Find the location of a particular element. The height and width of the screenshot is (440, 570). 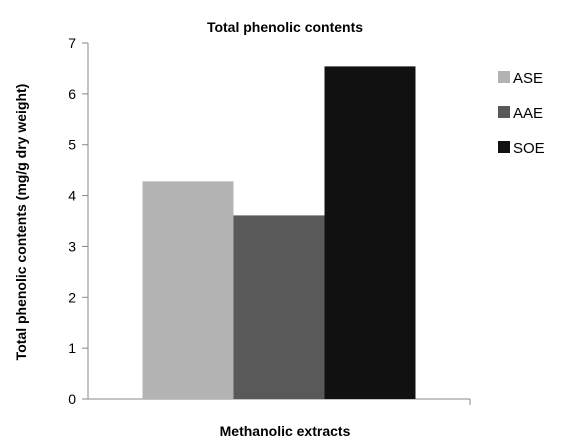

legend-label-ase: ASE is located at coordinates (528, 78).